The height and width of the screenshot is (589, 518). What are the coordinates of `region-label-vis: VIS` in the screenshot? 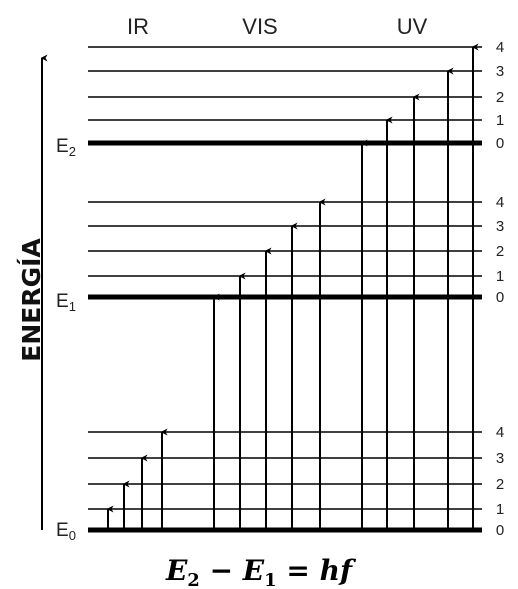 It's located at (259, 26).